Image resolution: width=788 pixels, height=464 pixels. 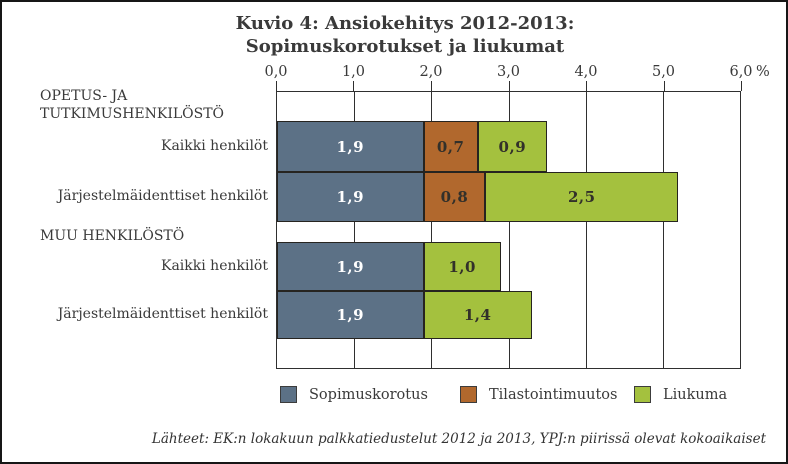 What do you see at coordinates (454, 197) in the screenshot?
I see `bar-segment-tilastointimuutos: 0,8` at bounding box center [454, 197].